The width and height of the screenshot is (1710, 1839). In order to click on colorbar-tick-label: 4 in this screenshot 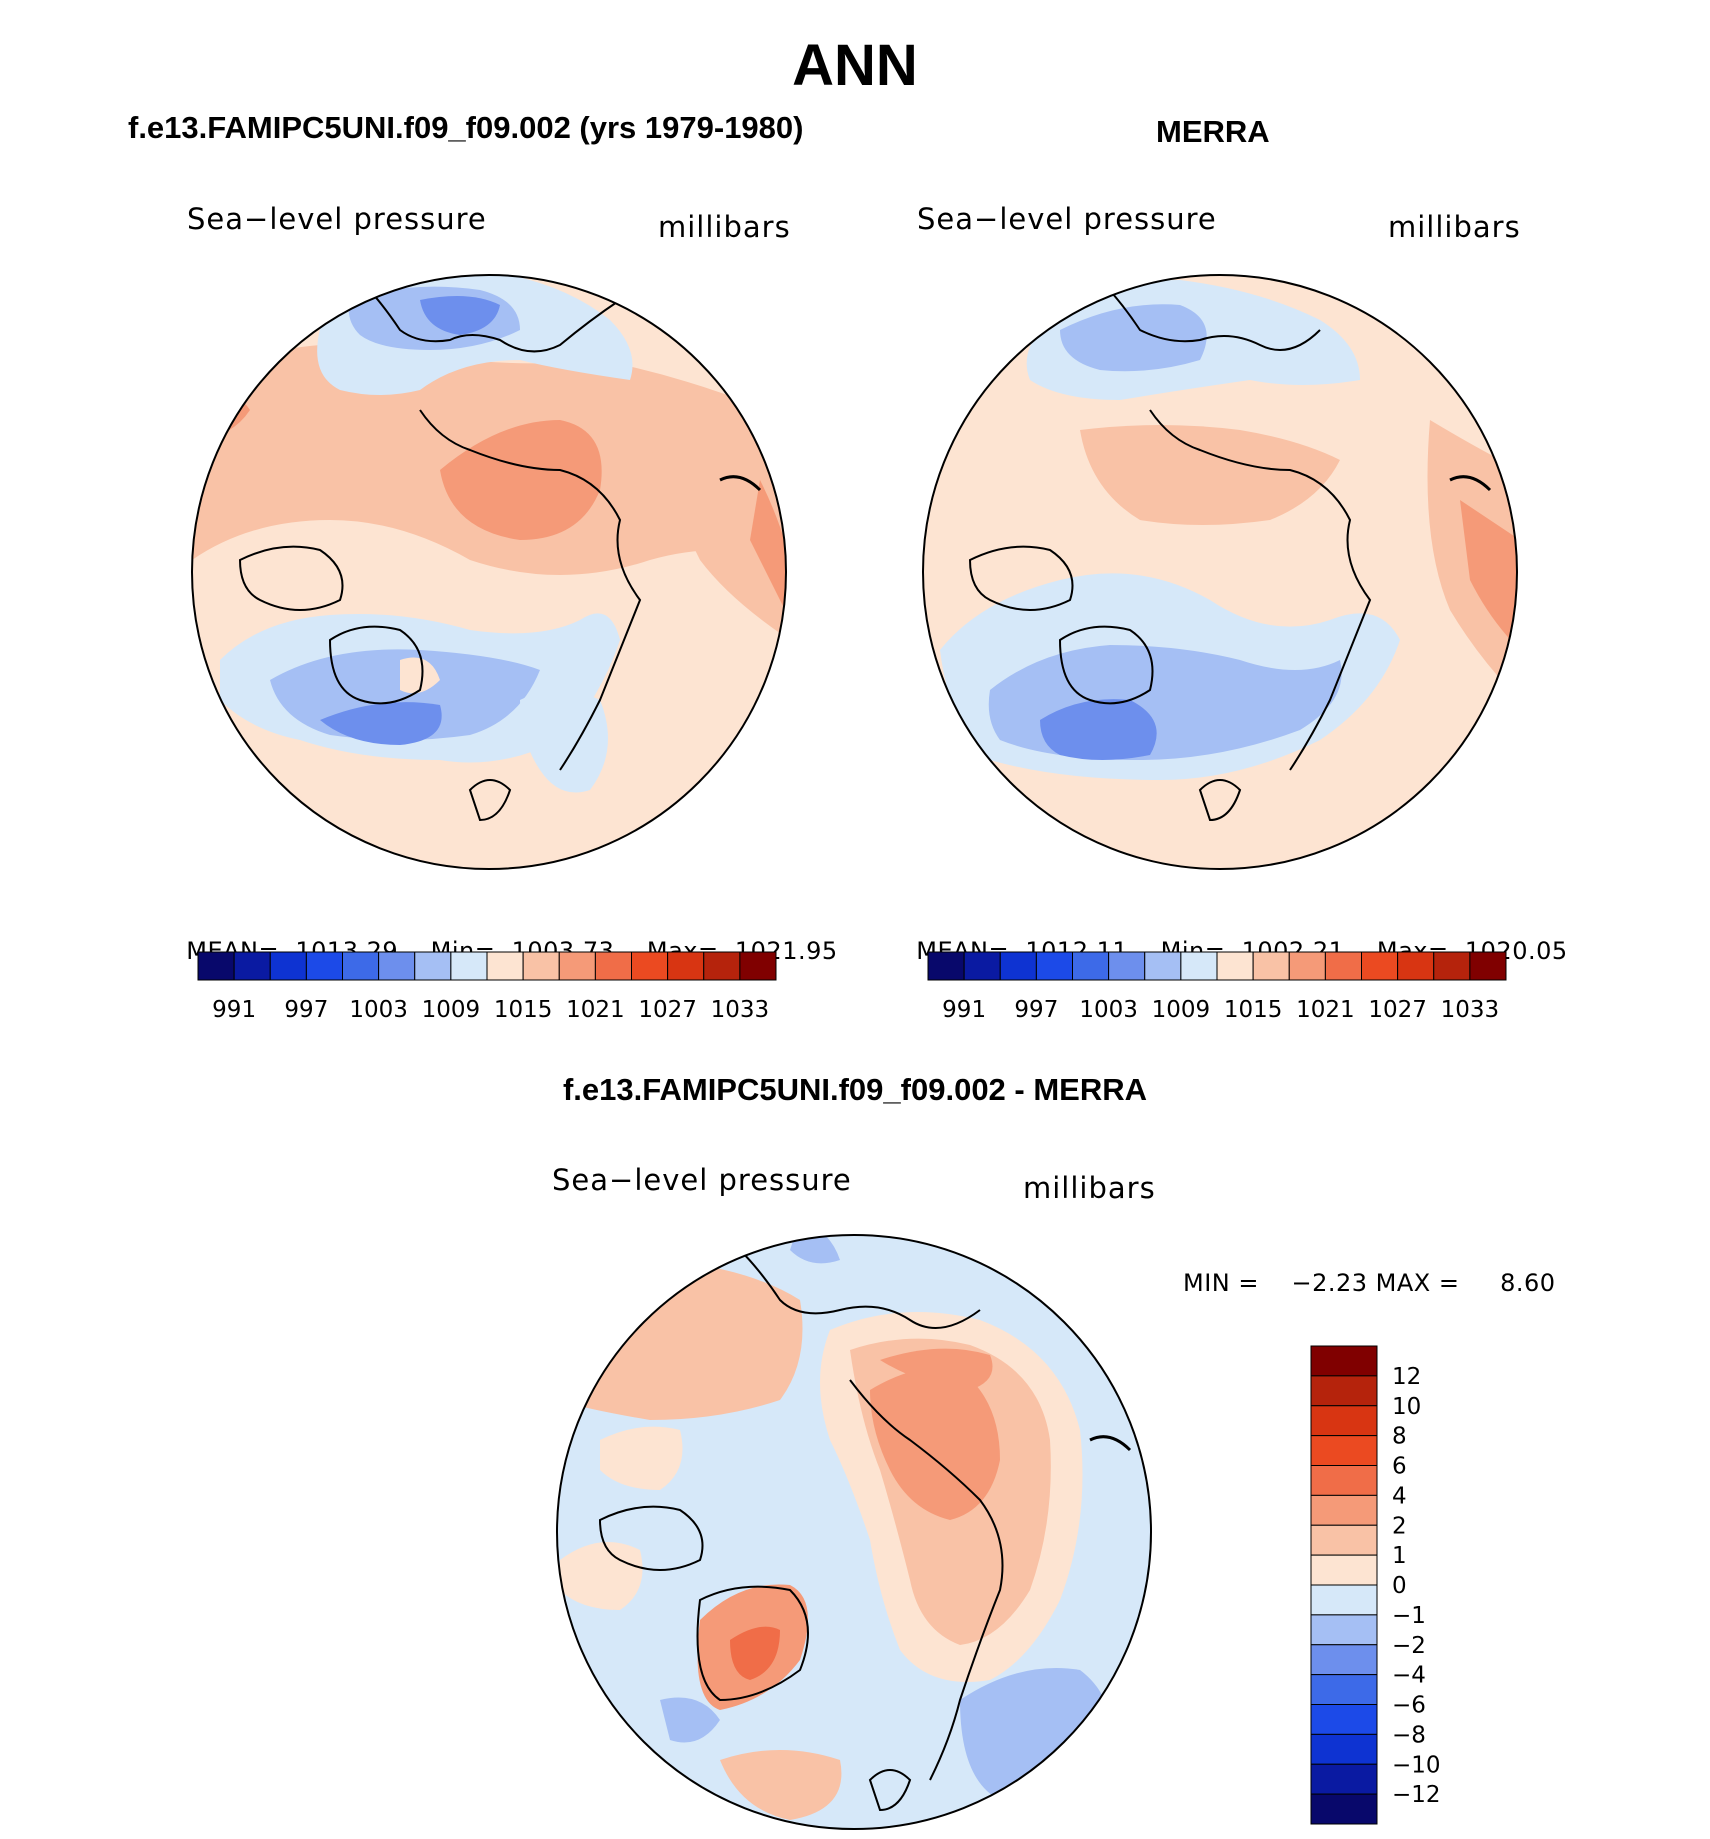, I will do `click(1399, 1496)`.